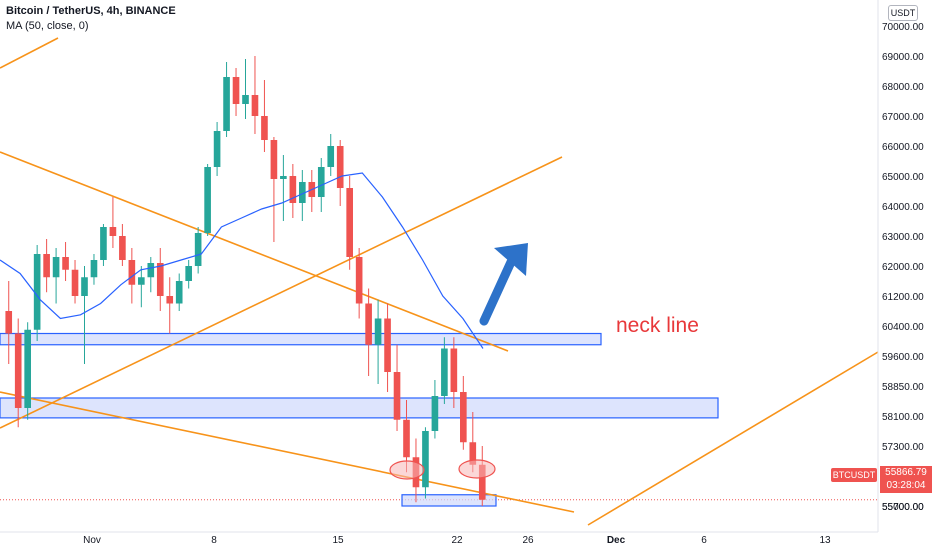 Image resolution: width=932 pixels, height=555 pixels. What do you see at coordinates (457, 540) in the screenshot?
I see `x-tick-label: 22` at bounding box center [457, 540].